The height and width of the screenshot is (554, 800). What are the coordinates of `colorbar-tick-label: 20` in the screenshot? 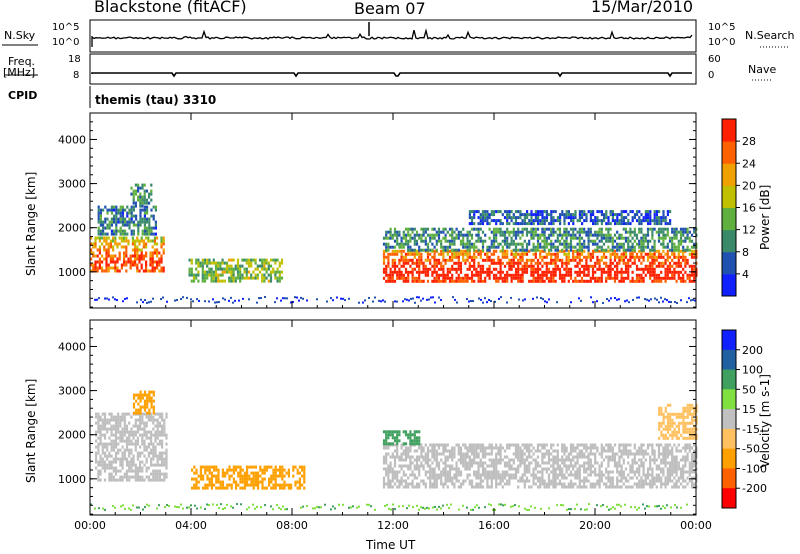 It's located at (749, 185).